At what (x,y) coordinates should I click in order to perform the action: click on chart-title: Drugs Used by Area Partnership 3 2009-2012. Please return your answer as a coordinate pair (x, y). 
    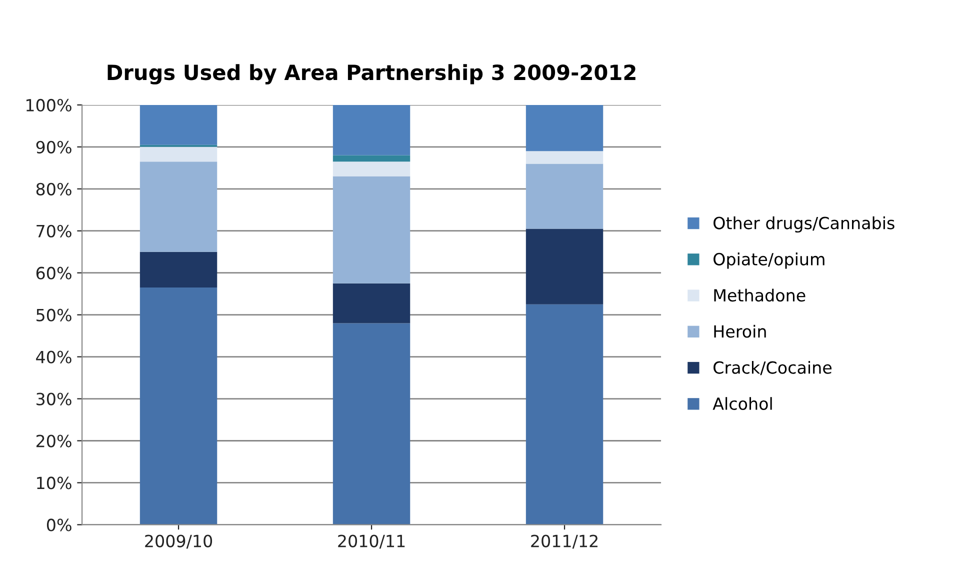
    Looking at the image, I should click on (372, 74).